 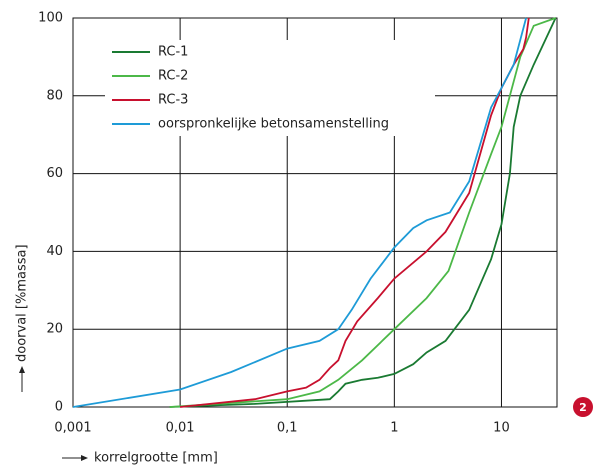 What do you see at coordinates (72, 428) in the screenshot?
I see `x-tick-label: 0,001` at bounding box center [72, 428].